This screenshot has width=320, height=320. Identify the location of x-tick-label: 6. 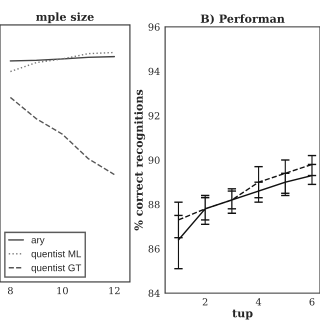
(312, 302).